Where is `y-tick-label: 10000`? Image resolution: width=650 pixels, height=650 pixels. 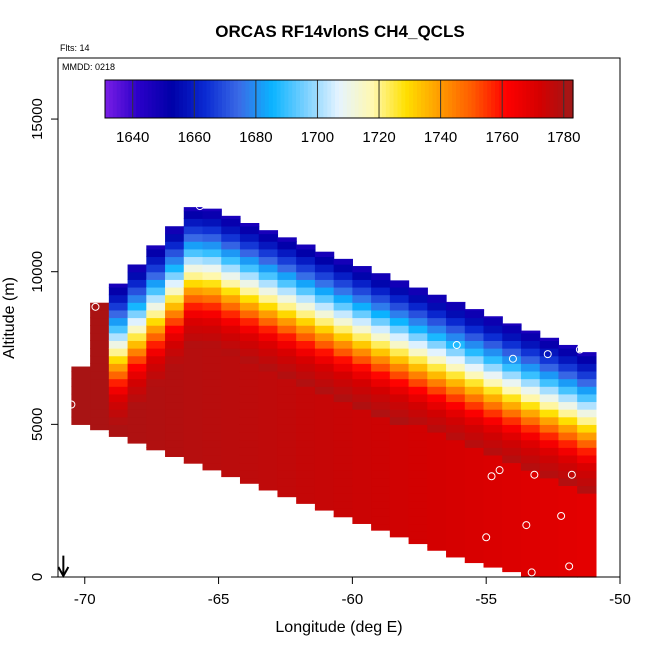 y-tick-label: 10000 is located at coordinates (37, 272).